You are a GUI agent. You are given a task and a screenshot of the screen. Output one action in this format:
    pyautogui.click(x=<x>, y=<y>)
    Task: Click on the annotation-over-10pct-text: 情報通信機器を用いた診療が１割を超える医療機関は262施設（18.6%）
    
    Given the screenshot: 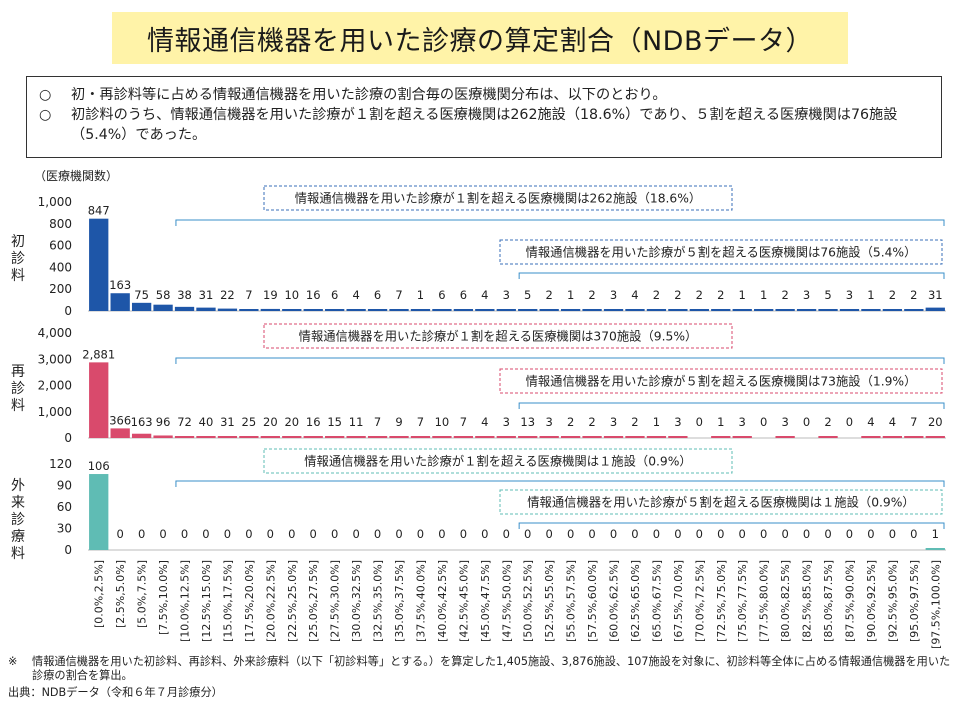 What is the action you would take?
    pyautogui.click(x=498, y=198)
    